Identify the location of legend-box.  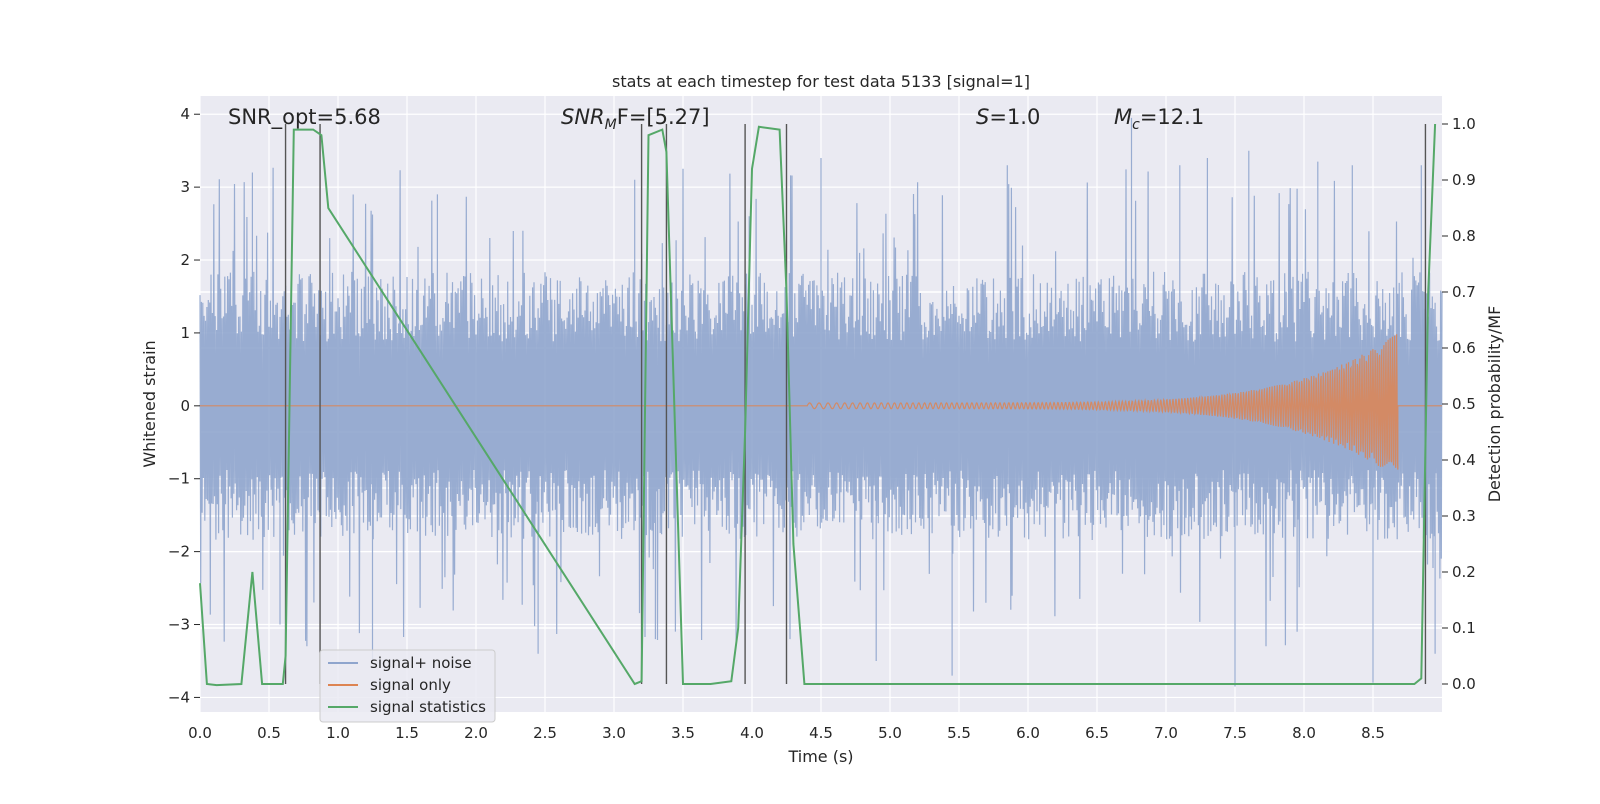
(407, 686).